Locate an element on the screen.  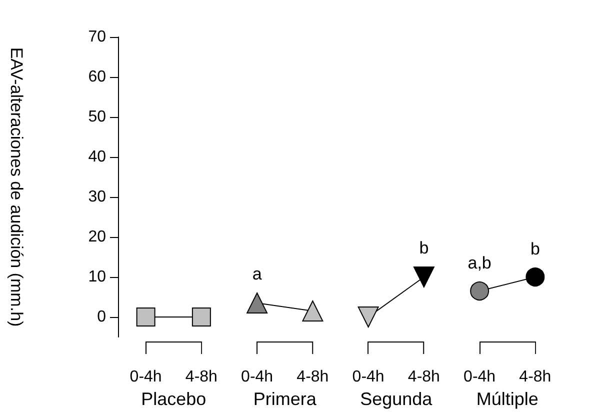
y-tick-label: 0 is located at coordinates (101, 317).